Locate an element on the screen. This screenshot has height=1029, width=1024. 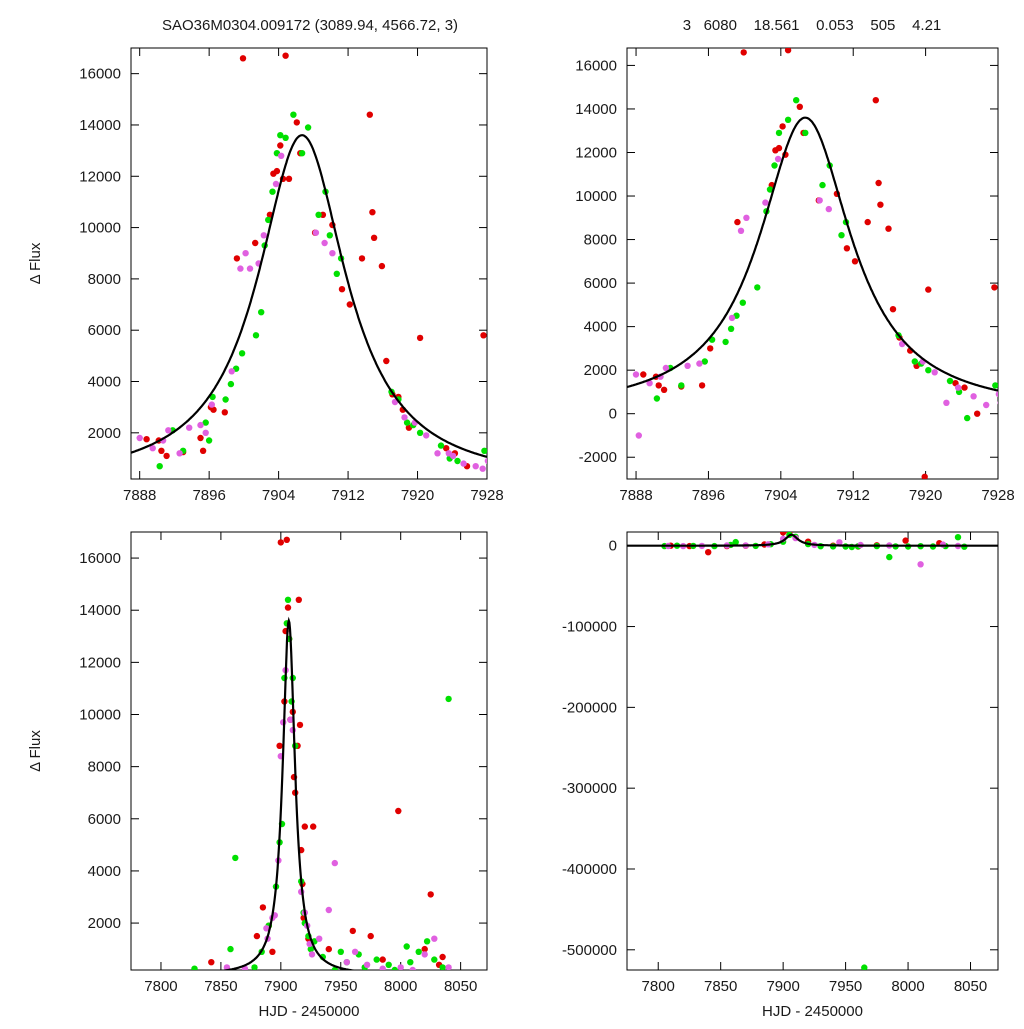
y-tick-label: 6000 is located at coordinates (104, 819).